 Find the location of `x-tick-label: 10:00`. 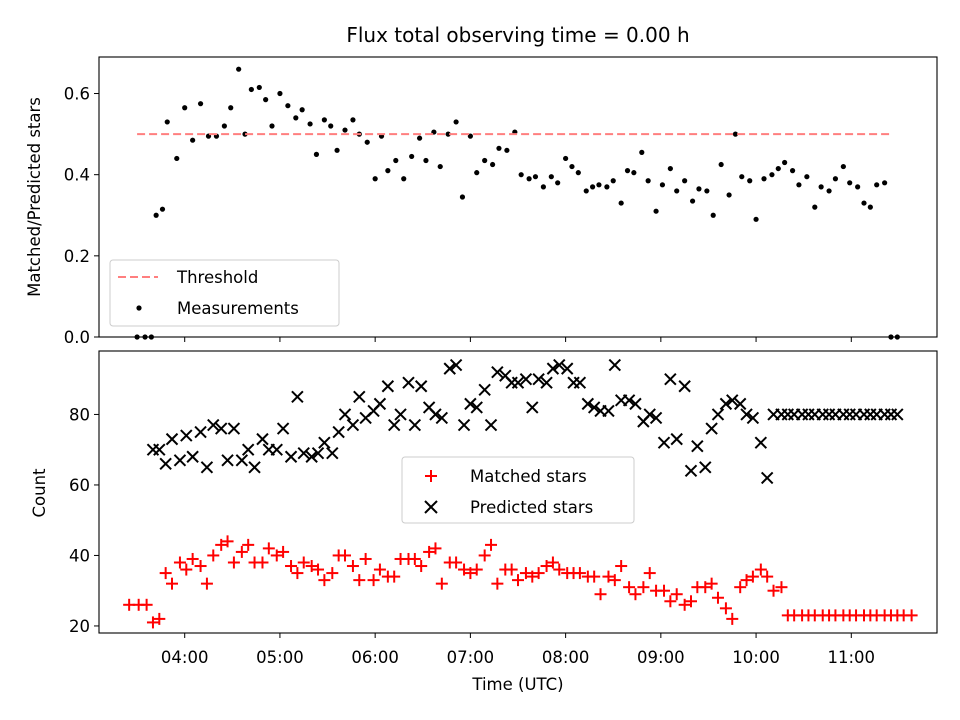

x-tick-label: 10:00 is located at coordinates (756, 657).